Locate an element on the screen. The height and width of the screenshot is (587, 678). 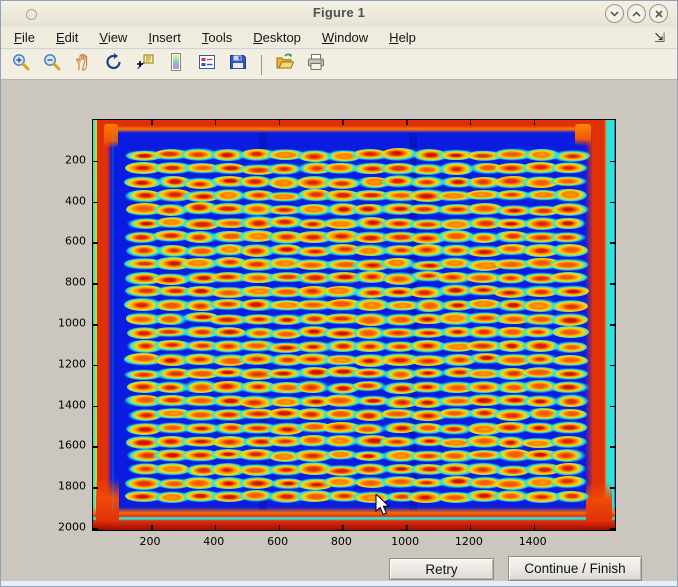
open-folder-icon is located at coordinates (285, 64).